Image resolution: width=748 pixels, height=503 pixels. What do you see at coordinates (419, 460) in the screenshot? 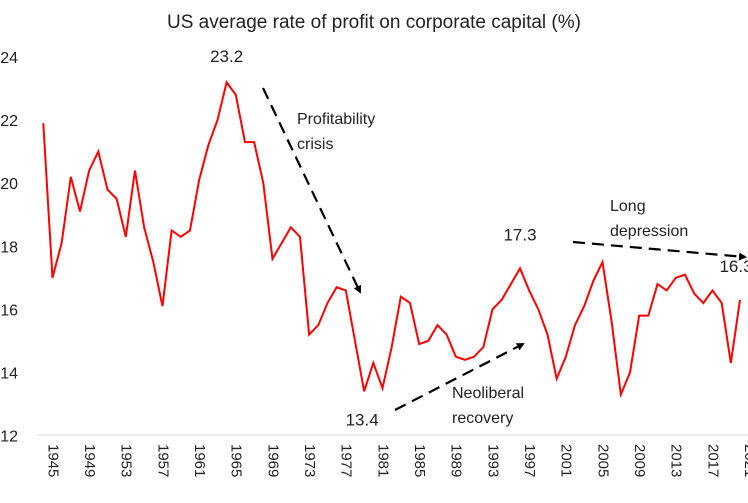
I see `x-tick-label: 1985` at bounding box center [419, 460].